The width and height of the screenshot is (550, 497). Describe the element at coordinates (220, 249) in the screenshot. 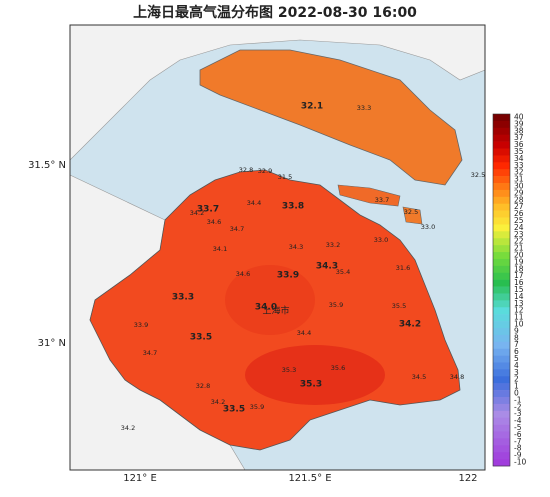

I see `temperature-label: 34.1` at that location.